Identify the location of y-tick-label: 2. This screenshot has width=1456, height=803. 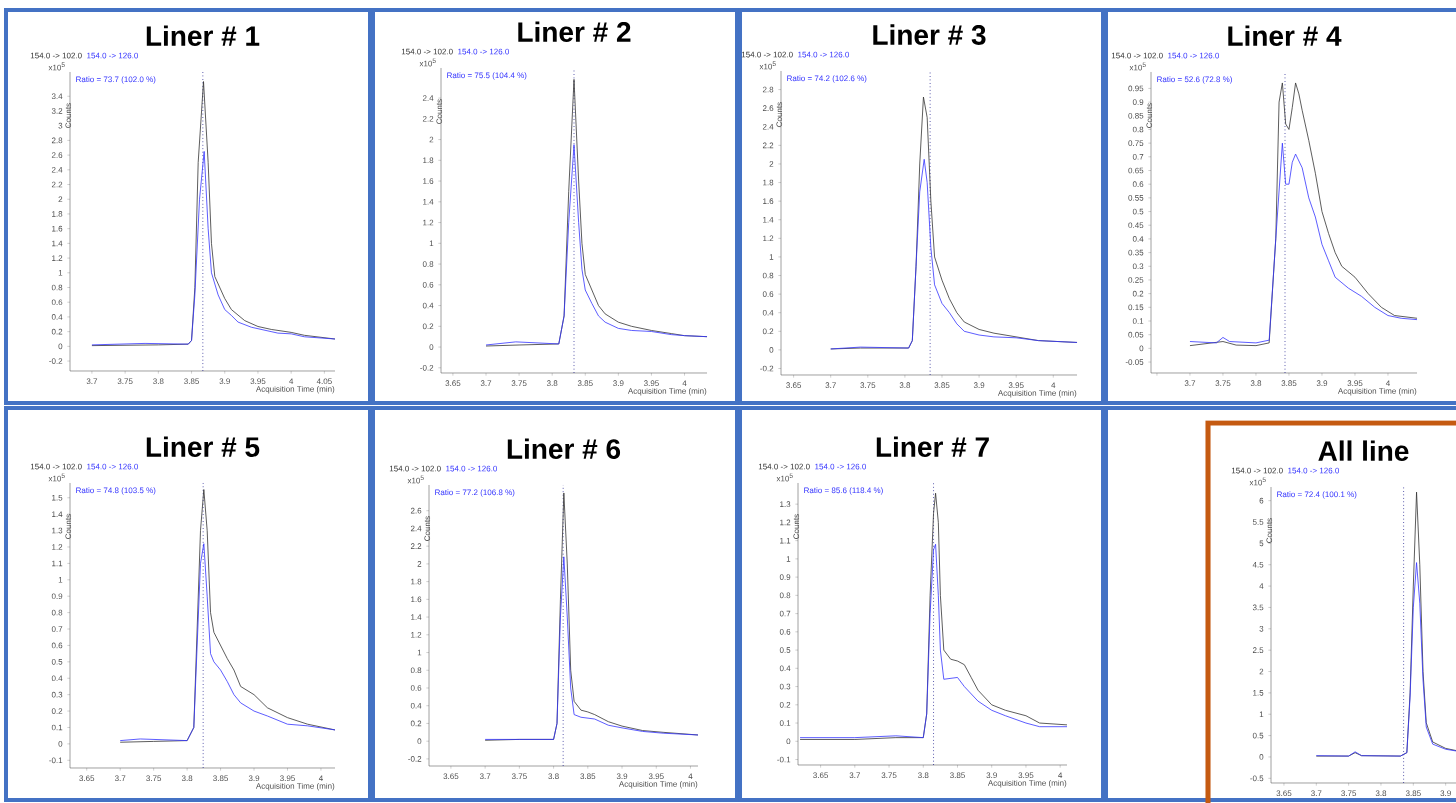
(60, 199).